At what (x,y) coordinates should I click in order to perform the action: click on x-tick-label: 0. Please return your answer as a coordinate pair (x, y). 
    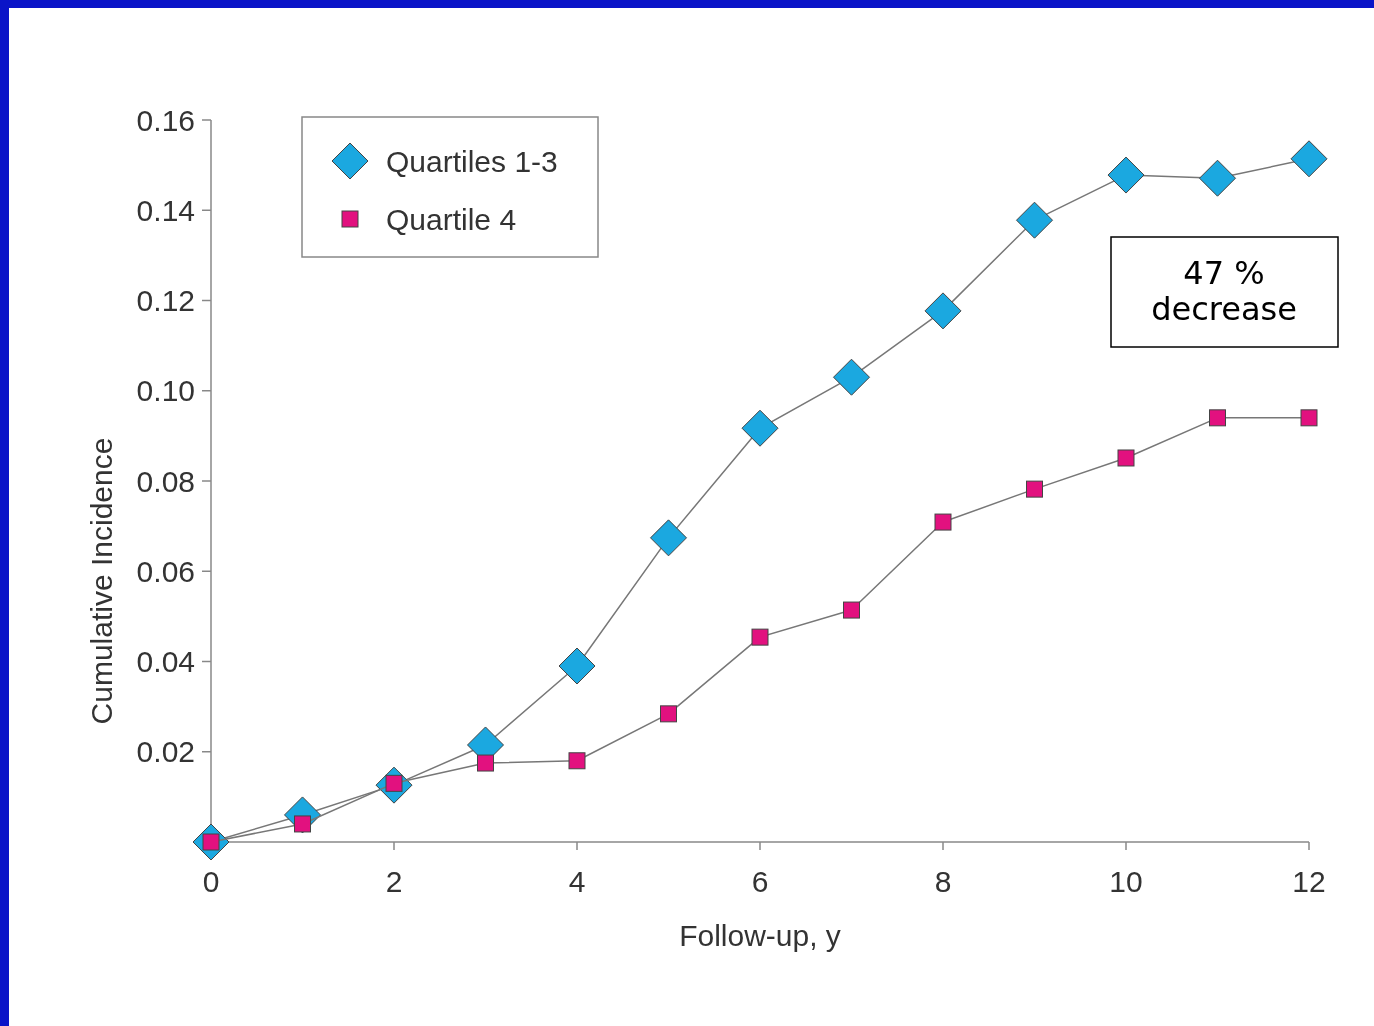
    Looking at the image, I should click on (211, 881).